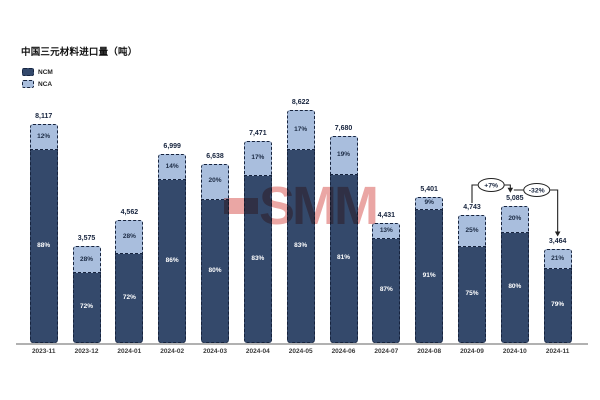  I want to click on bar-2023-12-nca-segment: 28%, so click(86, 260).